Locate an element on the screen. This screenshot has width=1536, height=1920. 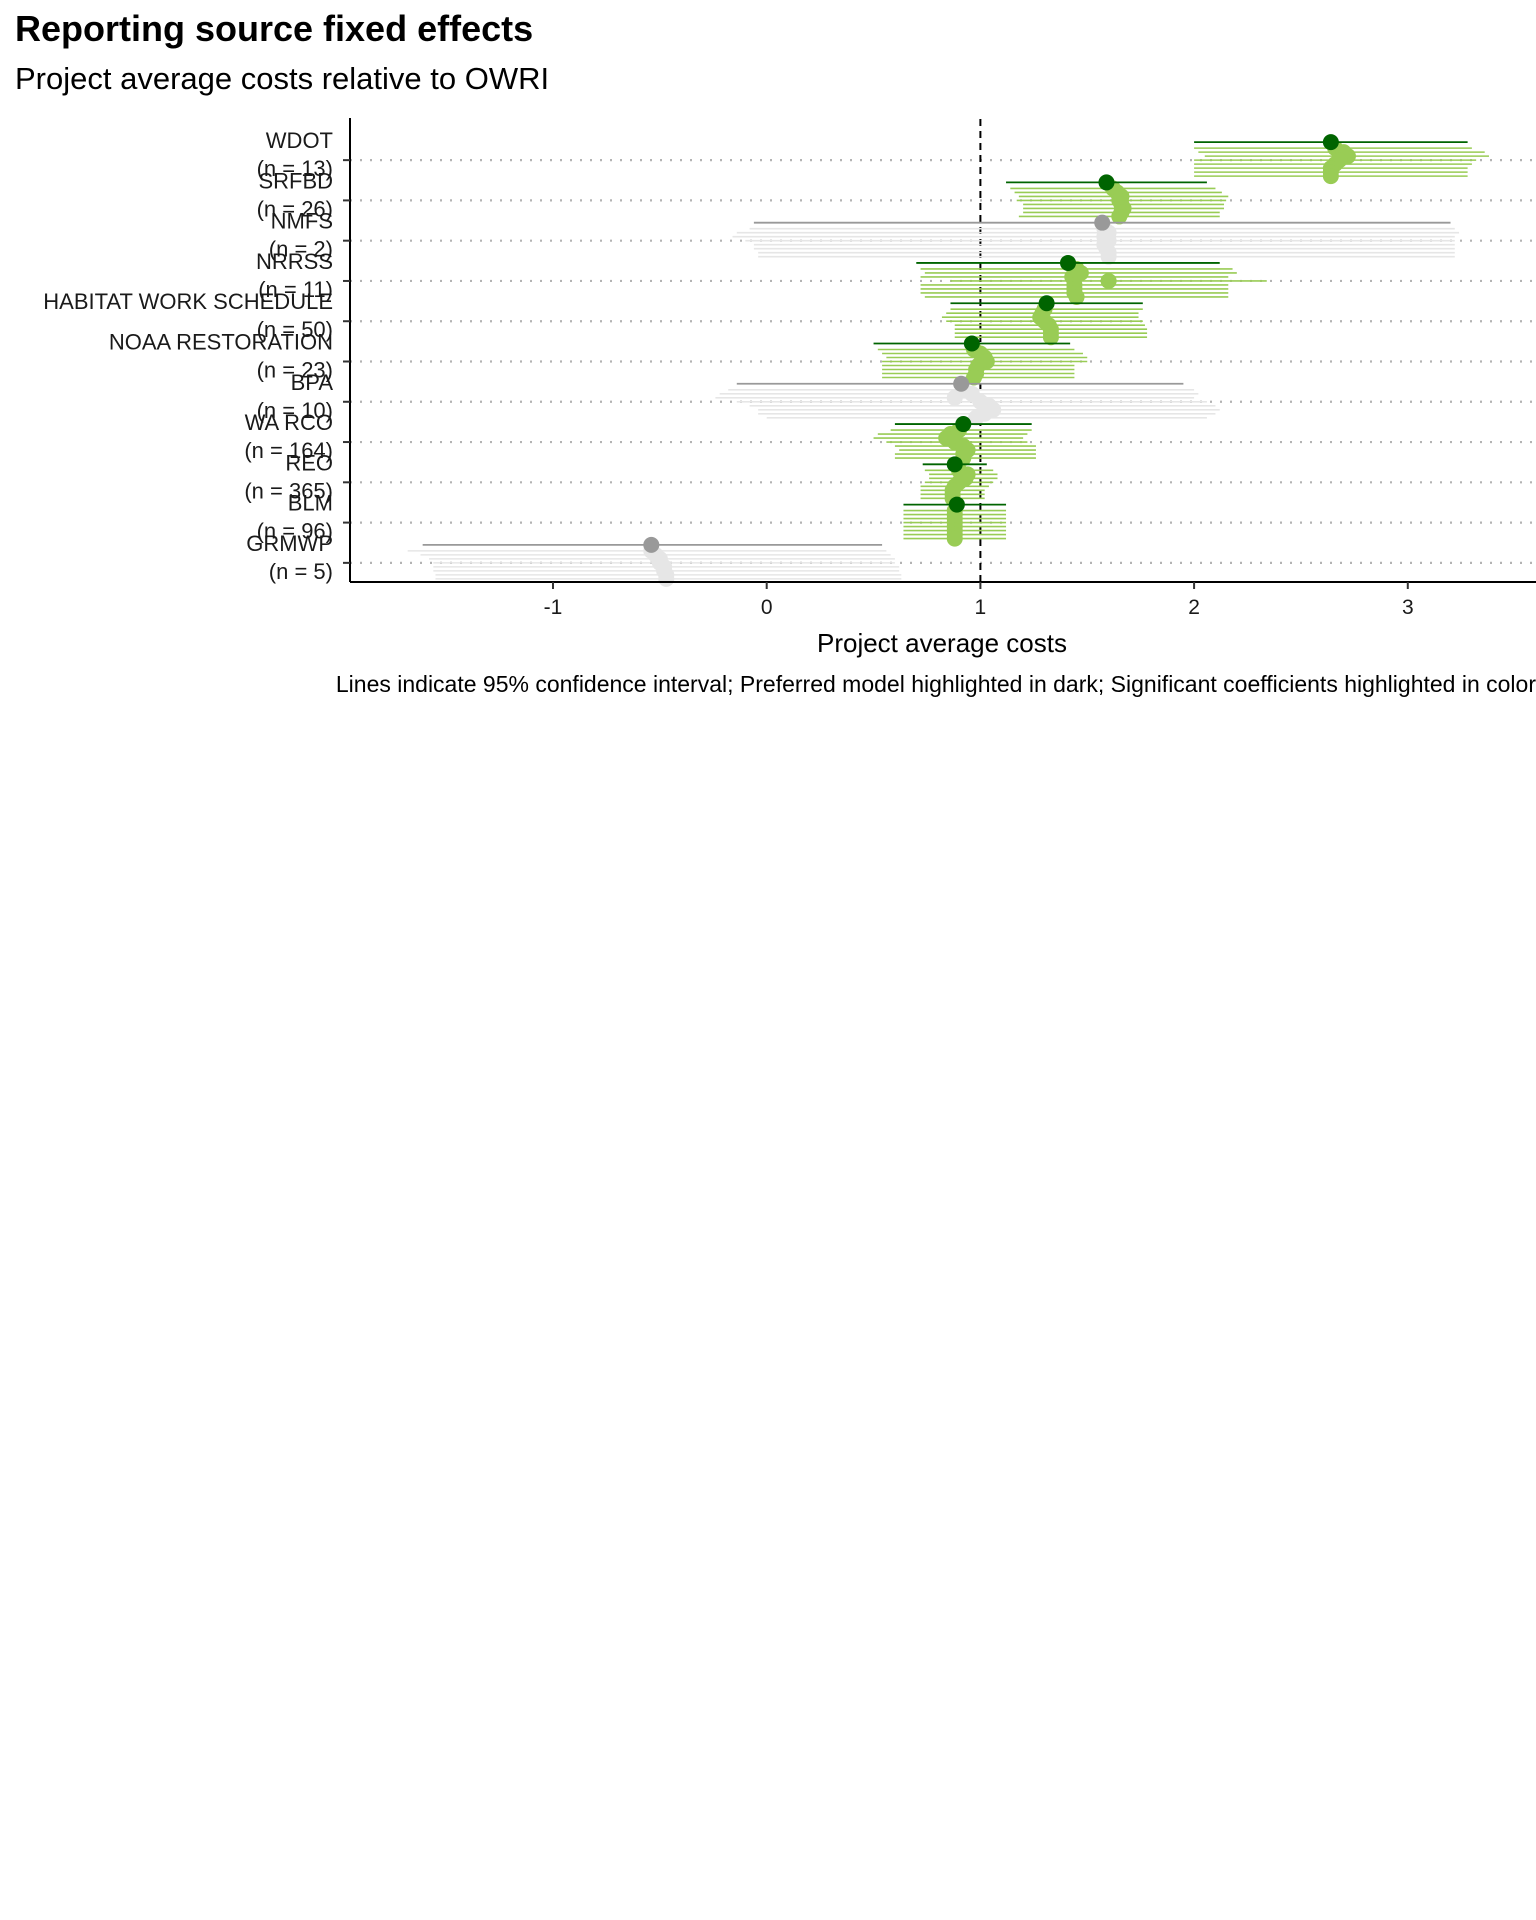
category-label: NOAA RESTORATION is located at coordinates (221, 342).